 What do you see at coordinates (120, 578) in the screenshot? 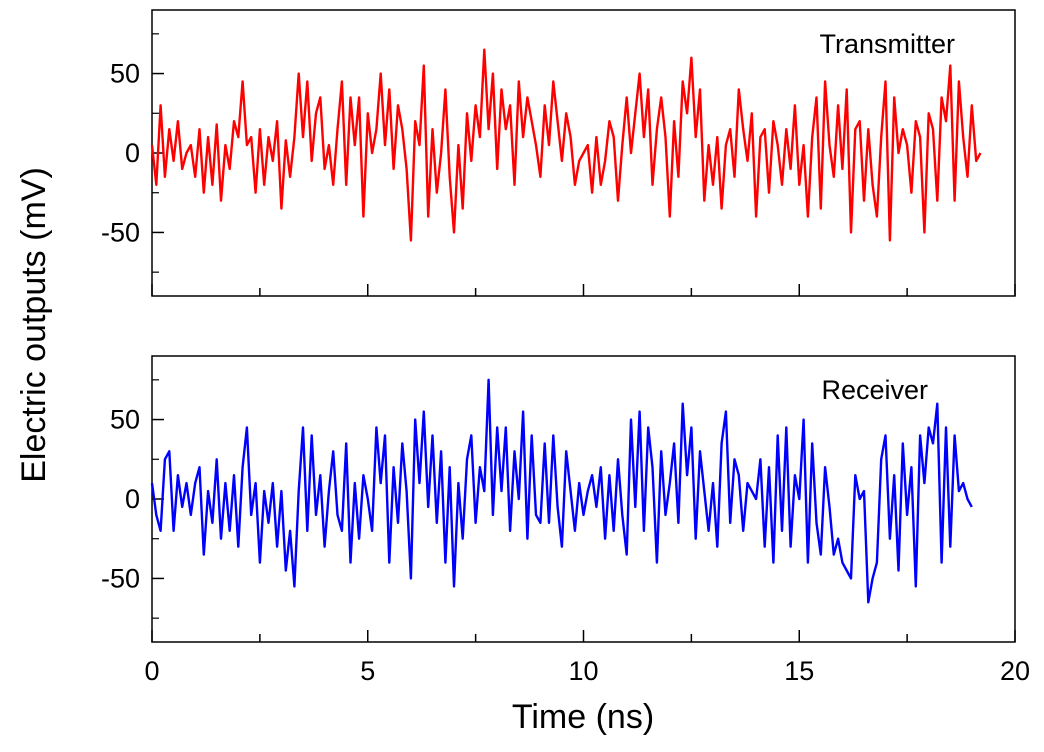
I see `receiver-y-tick-label: -50` at bounding box center [120, 578].